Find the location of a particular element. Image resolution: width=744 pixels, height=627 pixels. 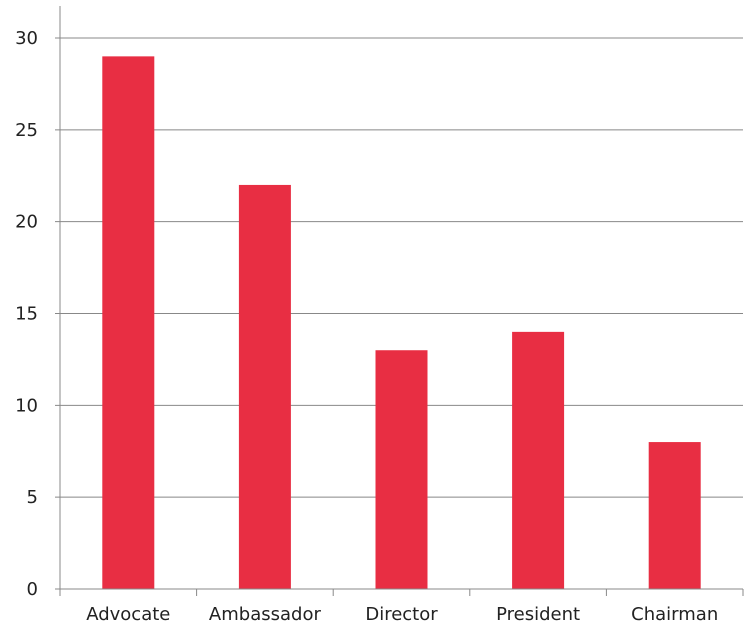

bar-president is located at coordinates (538, 460).